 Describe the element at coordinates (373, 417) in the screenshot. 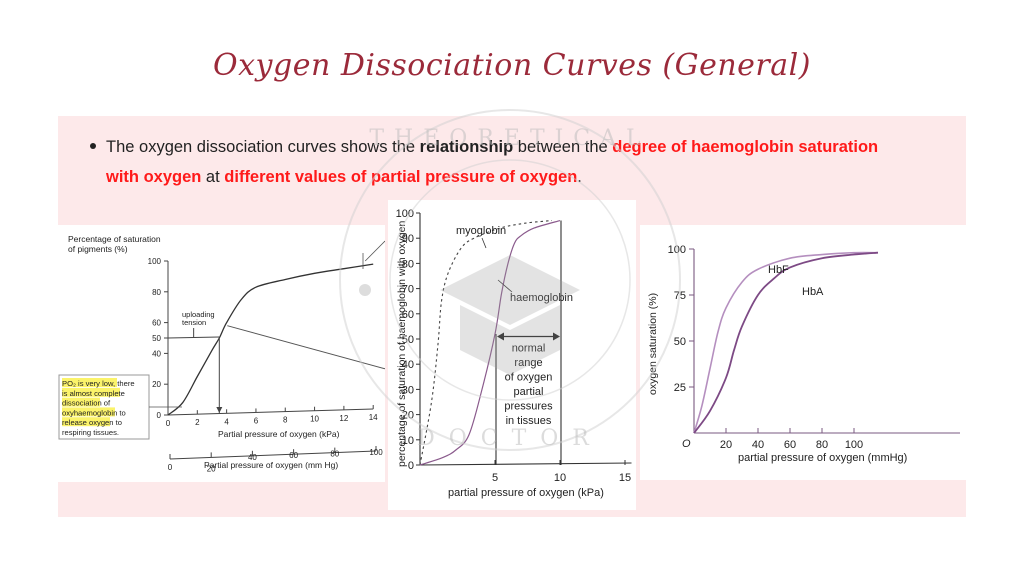

I see `svg-text: 14` at that location.